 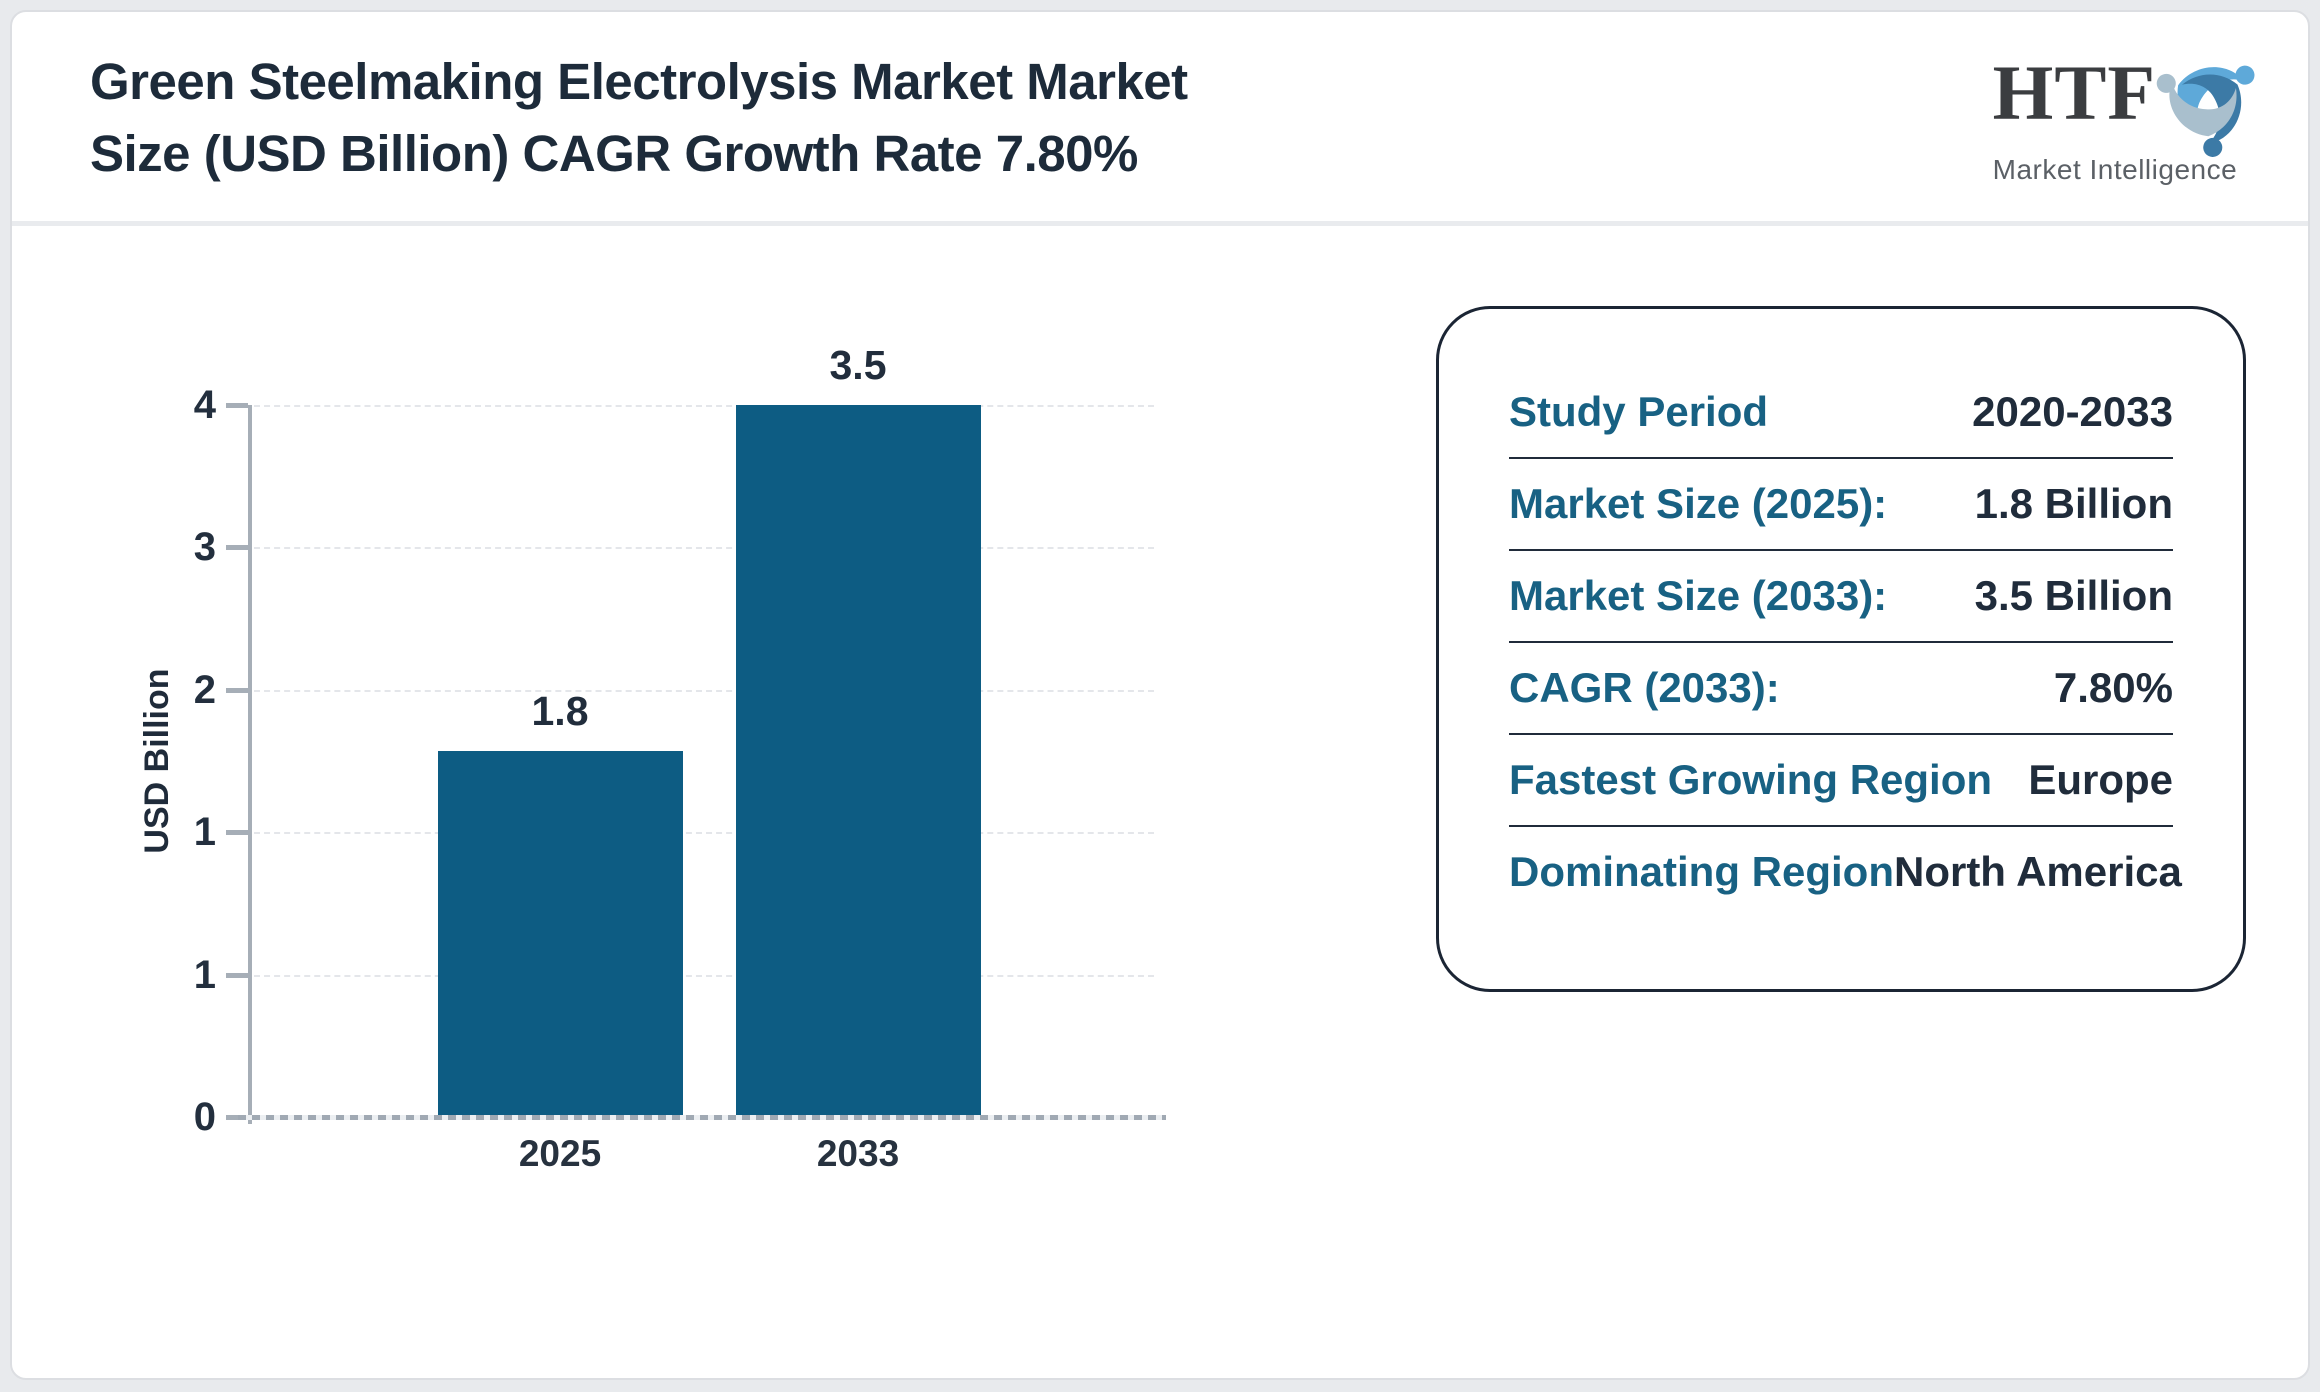 I want to click on panel-value: 3.5 Billion, so click(x=2073, y=595).